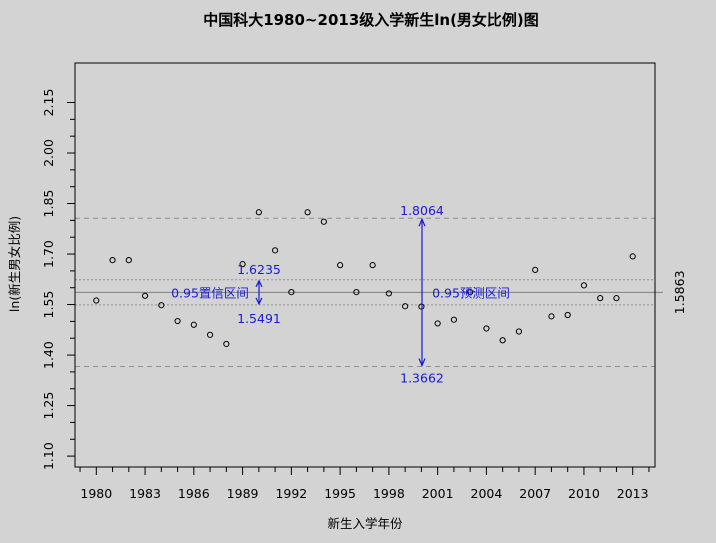  What do you see at coordinates (340, 493) in the screenshot?
I see `x-tick-label: 1995` at bounding box center [340, 493].